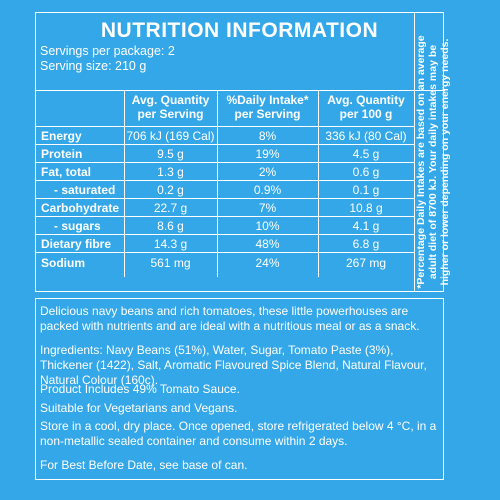  Describe the element at coordinates (366, 190) in the screenshot. I see `cell-saturated-per-100g: 0.1 g` at that location.